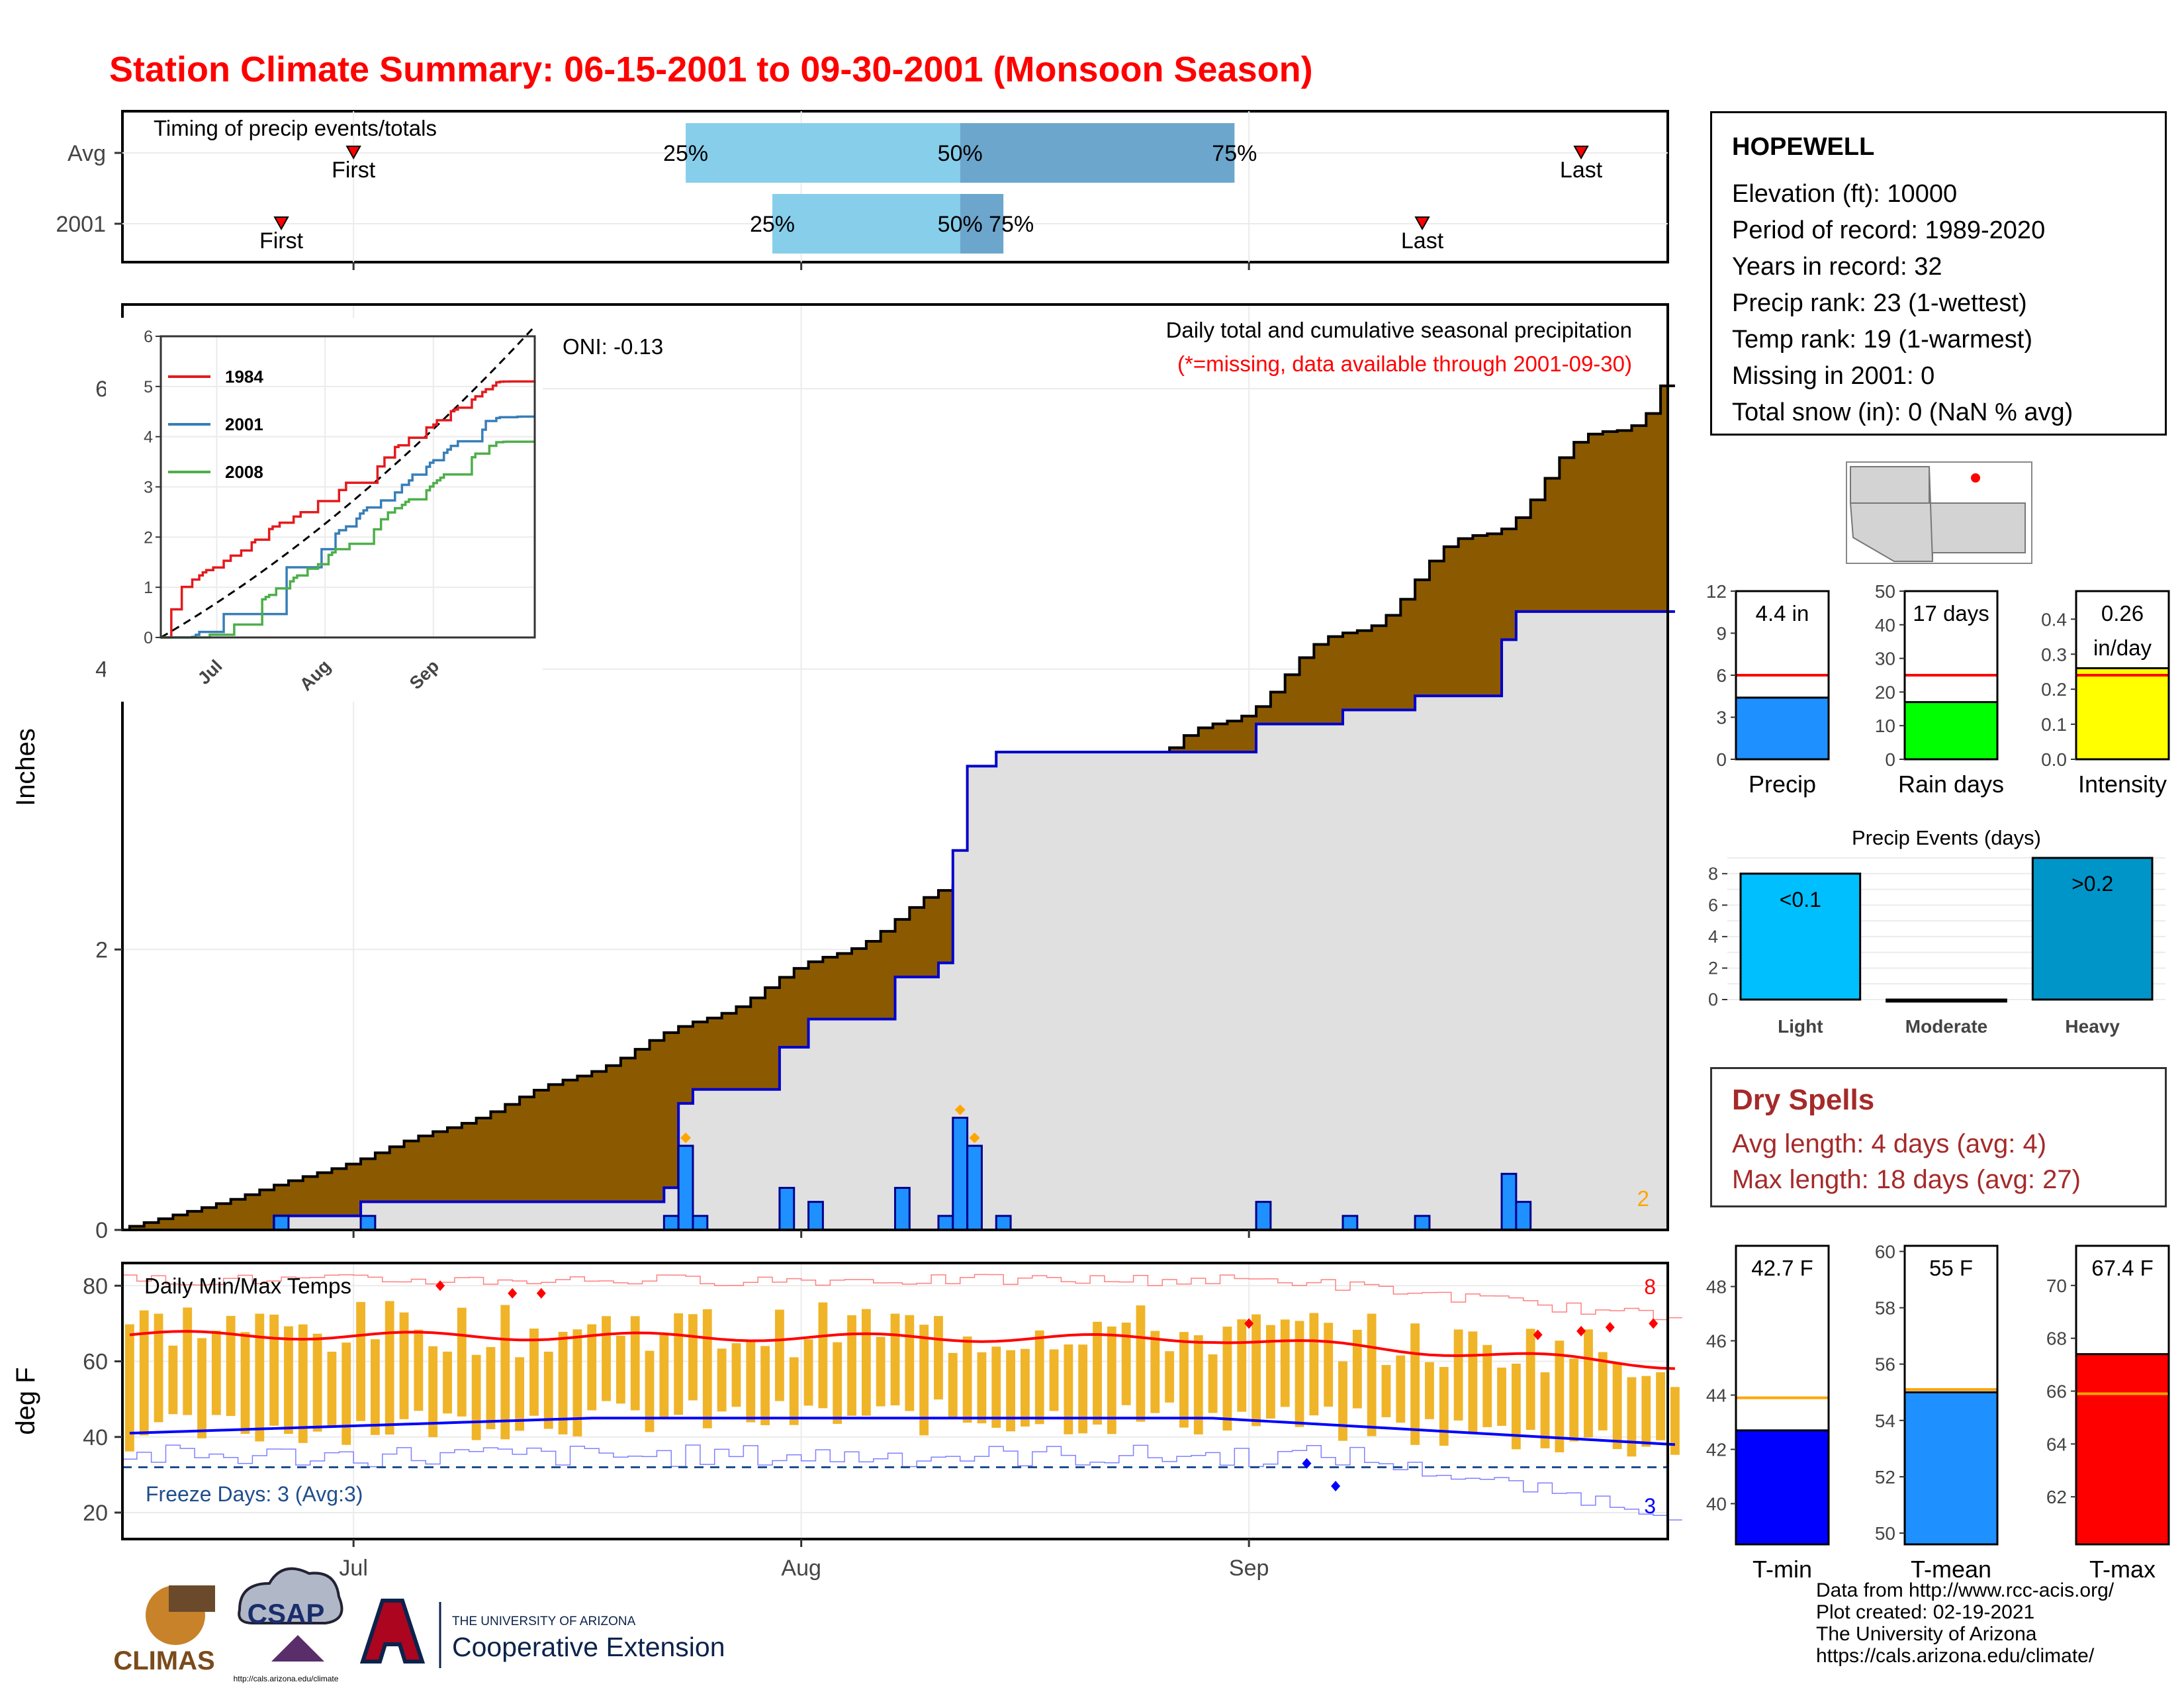 This screenshot has height=1688, width=2184. What do you see at coordinates (101, 949) in the screenshot?
I see `precip-y-tick-label: 2` at bounding box center [101, 949].